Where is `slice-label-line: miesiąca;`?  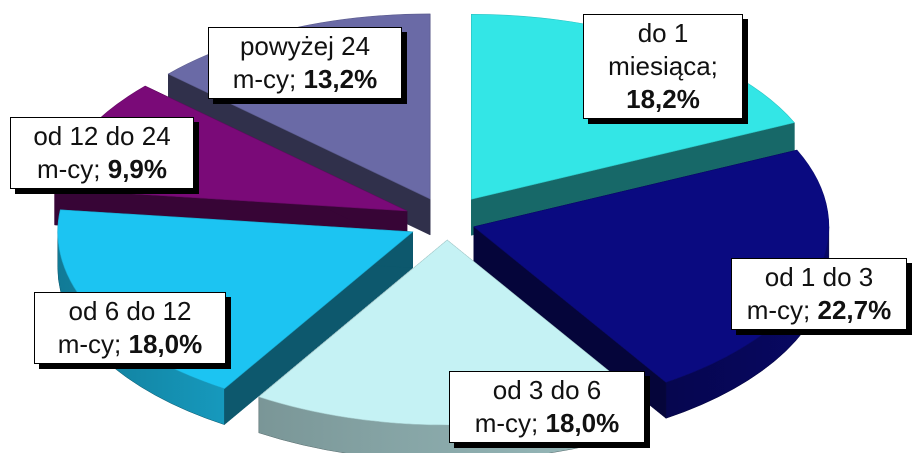 slice-label-line: miesiąca; is located at coordinates (663, 66).